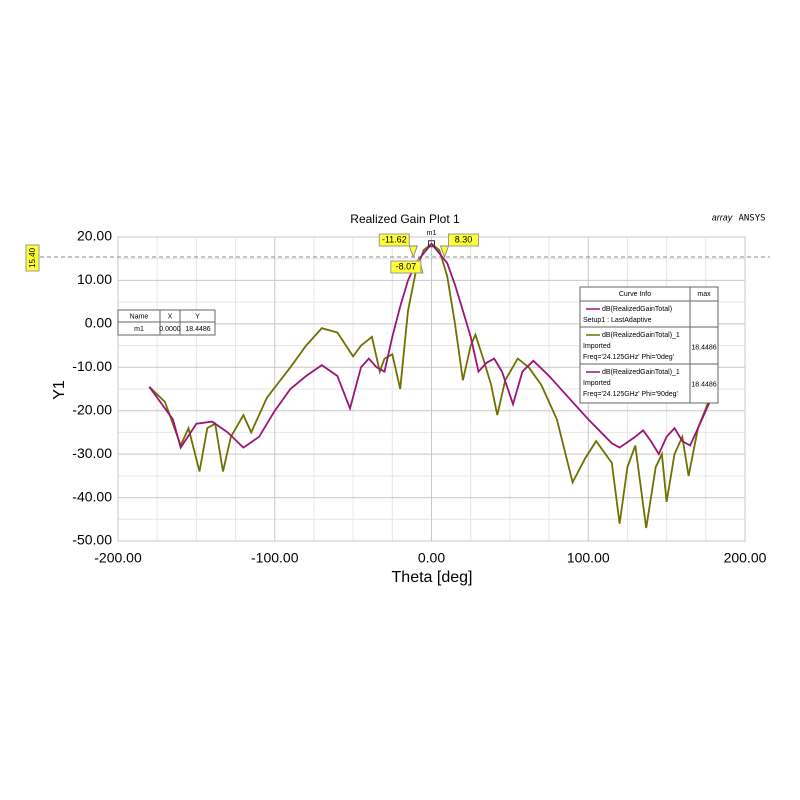  Describe the element at coordinates (59, 390) in the screenshot. I see `y-axis-label: Y1` at that location.